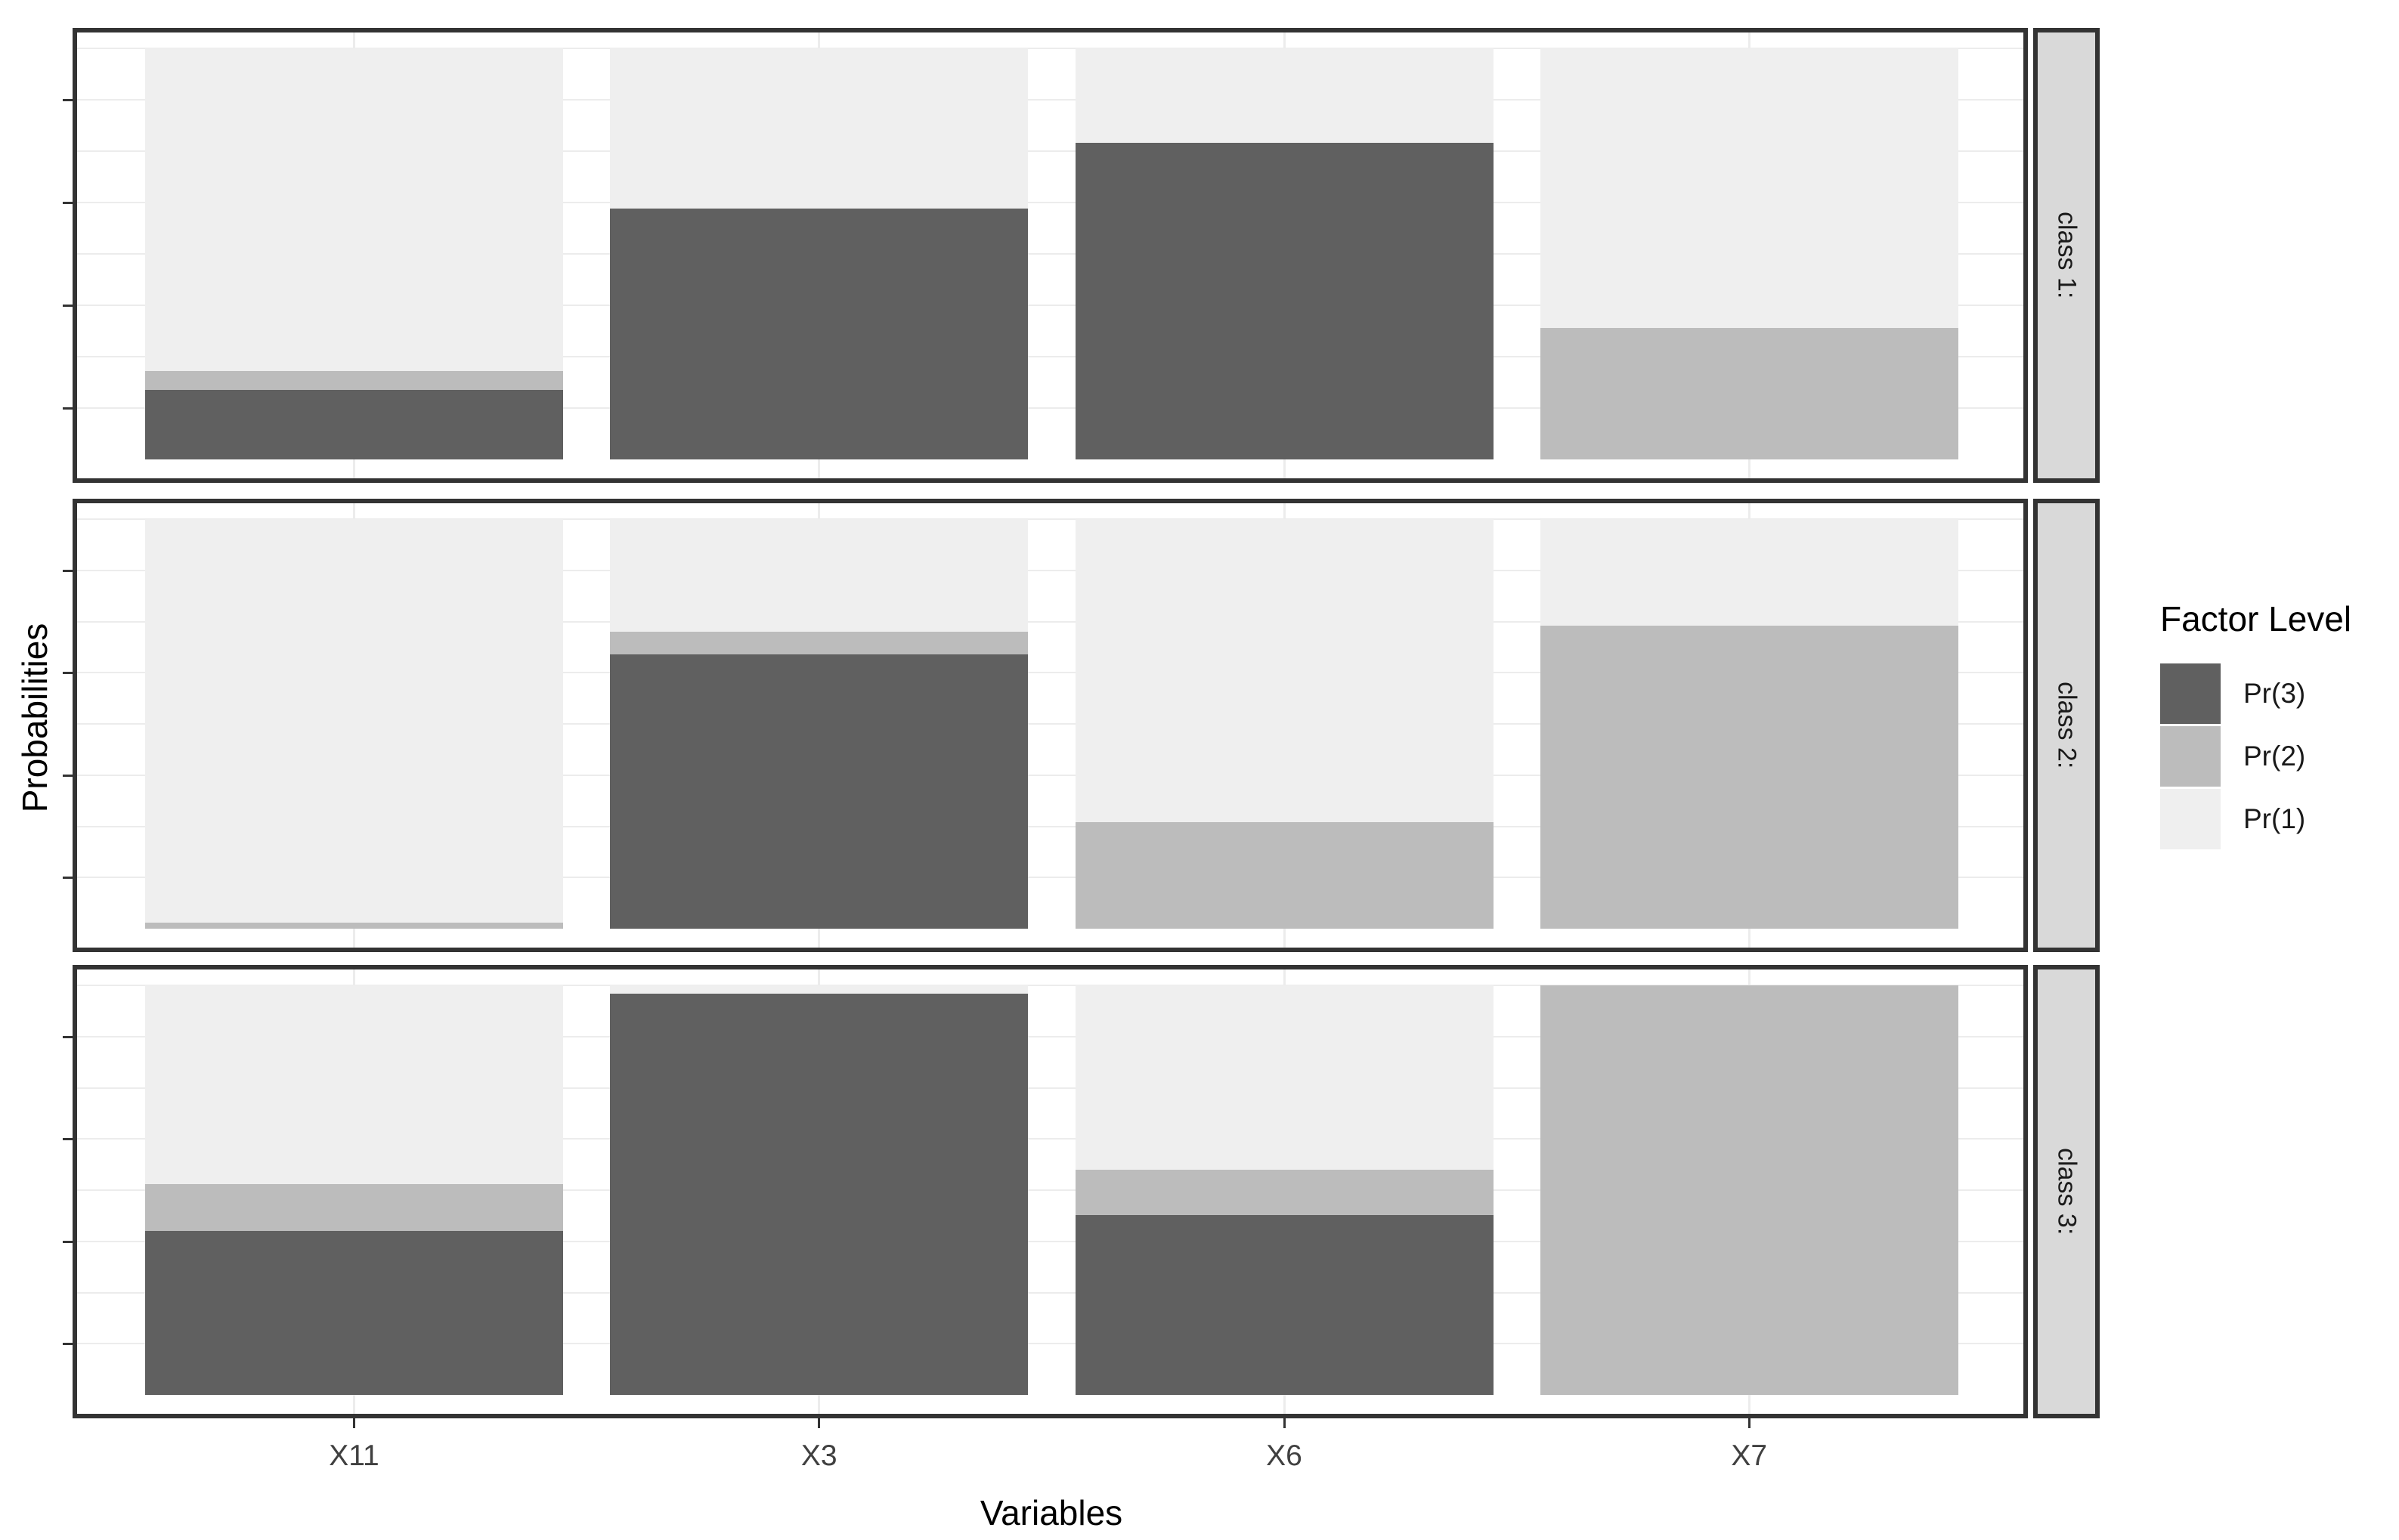 The image size is (2399, 1540). I want to click on bar-x3-class2, so click(819, 724).